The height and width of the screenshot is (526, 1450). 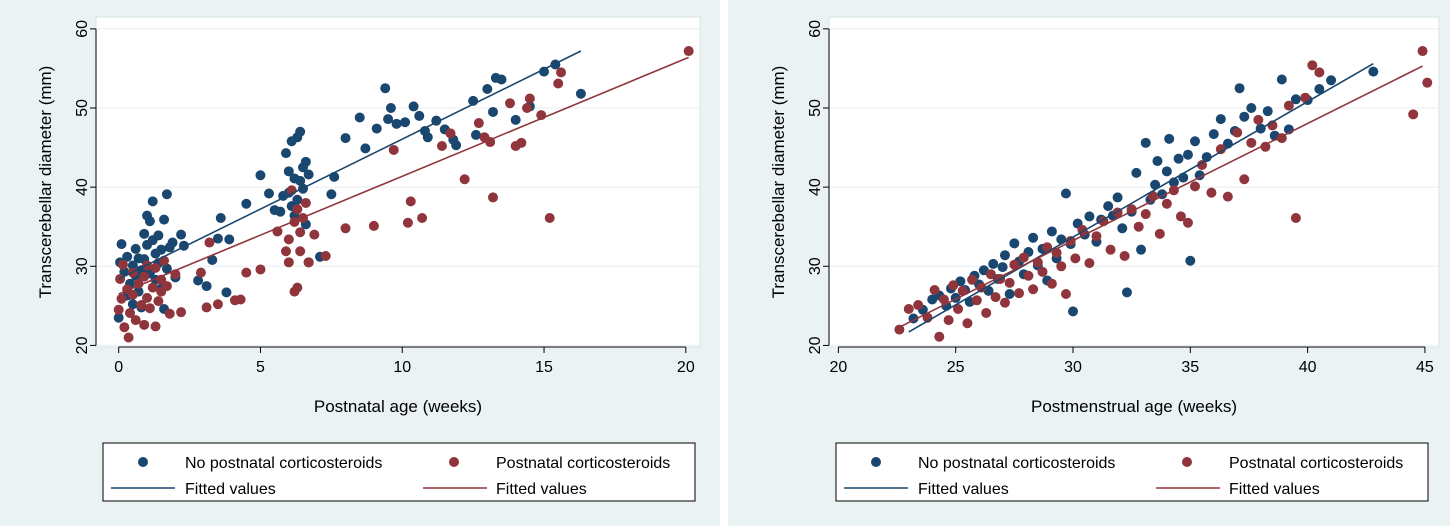 I want to click on x-tick-label: 25, so click(x=956, y=367).